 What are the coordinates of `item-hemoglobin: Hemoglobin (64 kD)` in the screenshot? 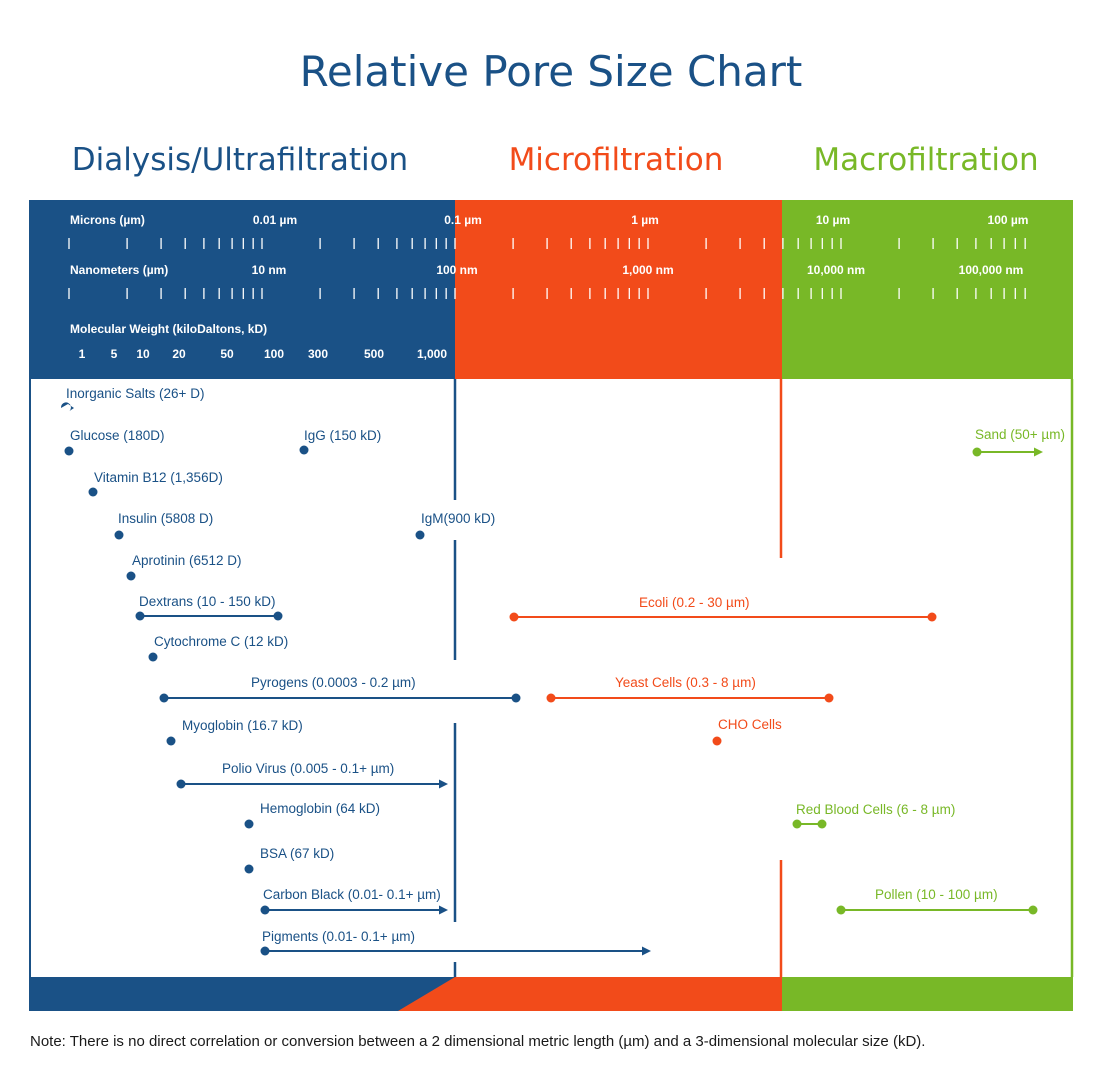 It's located at (312, 815).